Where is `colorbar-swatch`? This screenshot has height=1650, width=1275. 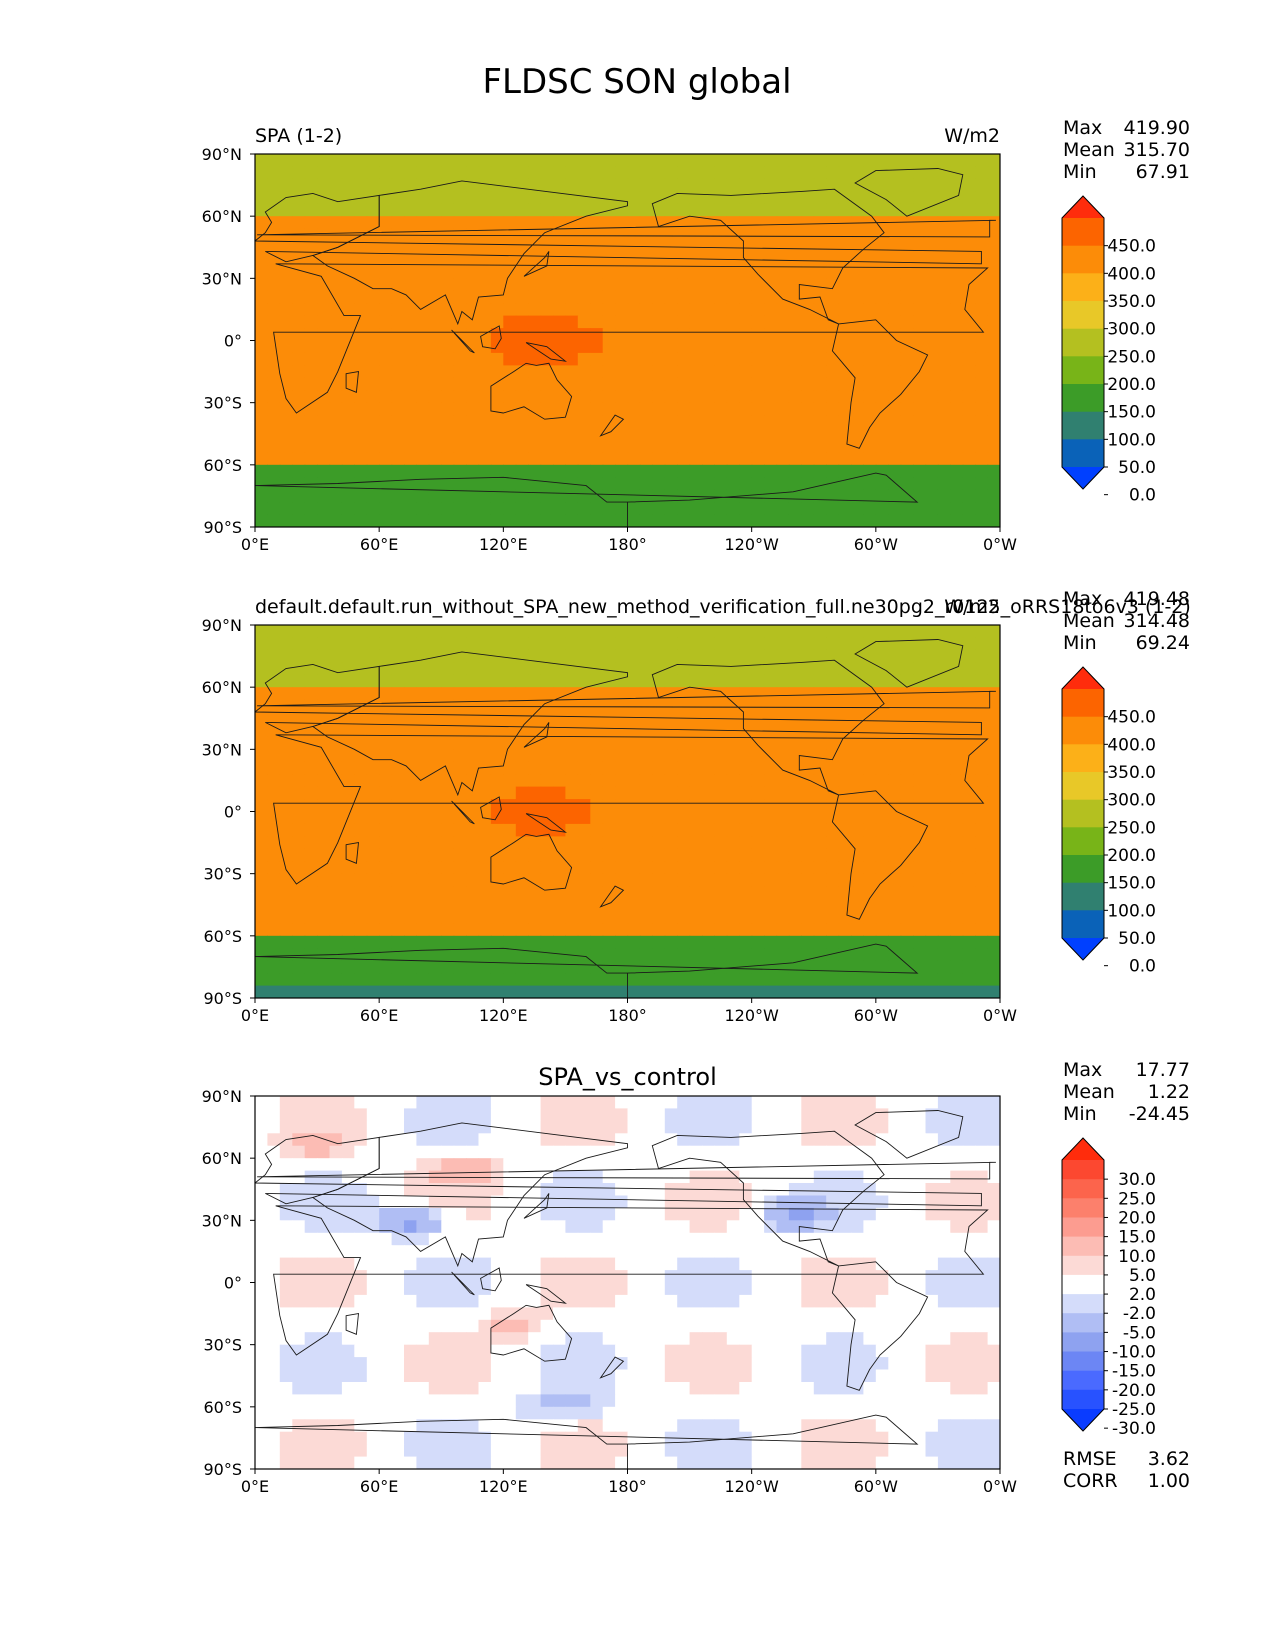 colorbar-swatch is located at coordinates (1083, 398).